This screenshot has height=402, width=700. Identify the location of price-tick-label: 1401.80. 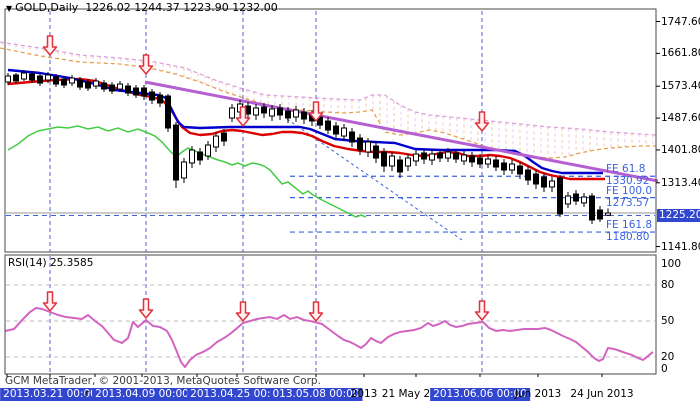
(680, 149).